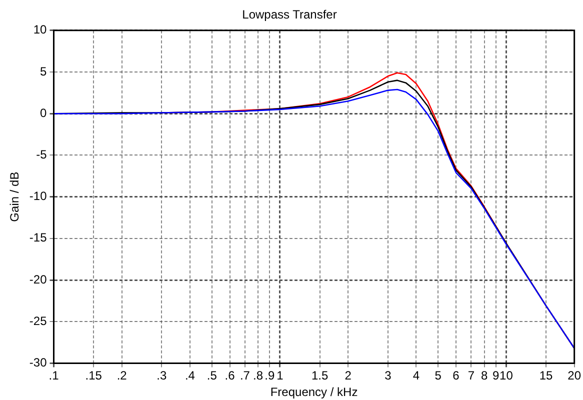  Describe the element at coordinates (456, 375) in the screenshot. I see `x-tick-label: 6` at that location.